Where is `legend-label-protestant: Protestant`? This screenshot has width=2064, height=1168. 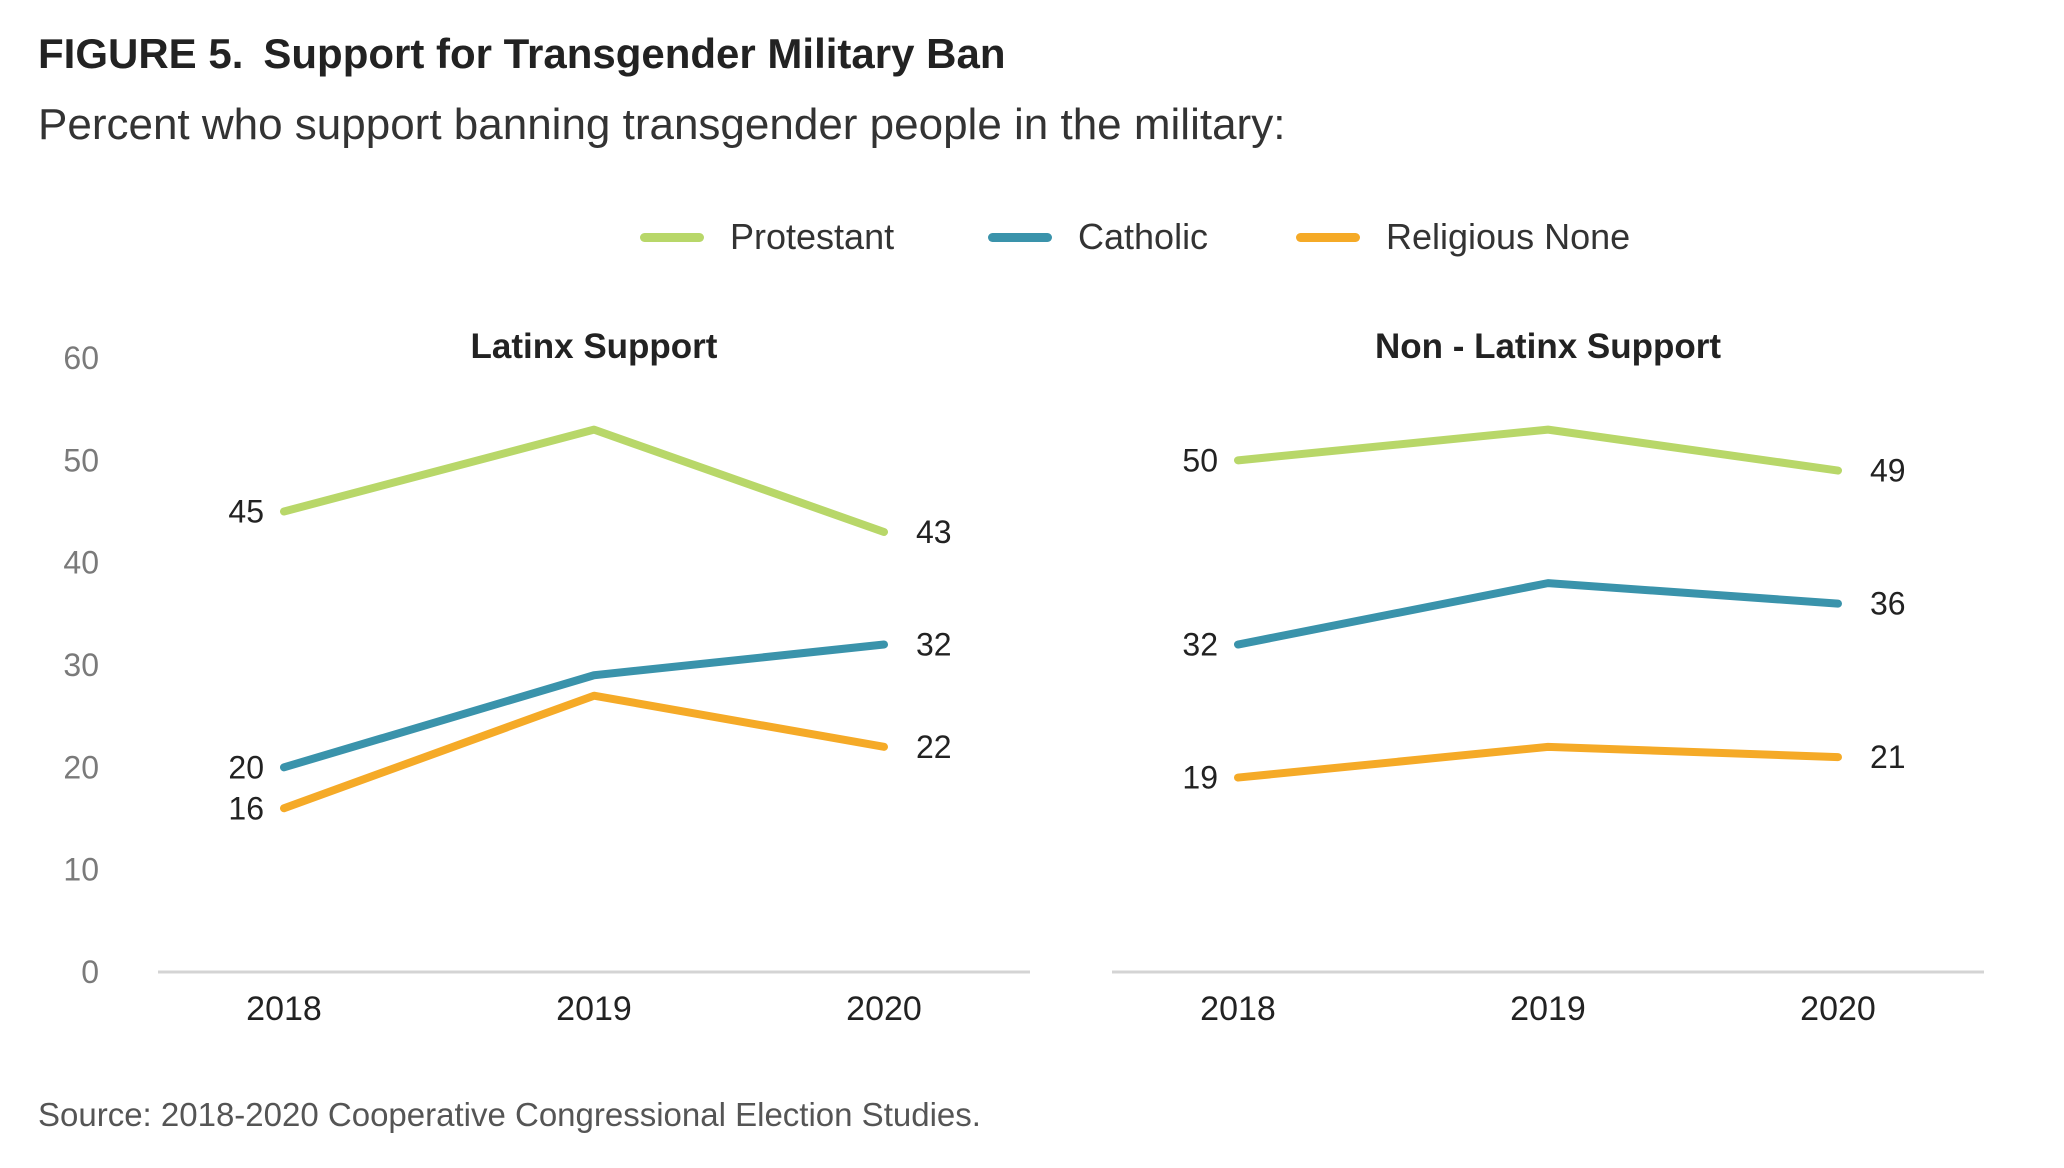 legend-label-protestant: Protestant is located at coordinates (812, 236).